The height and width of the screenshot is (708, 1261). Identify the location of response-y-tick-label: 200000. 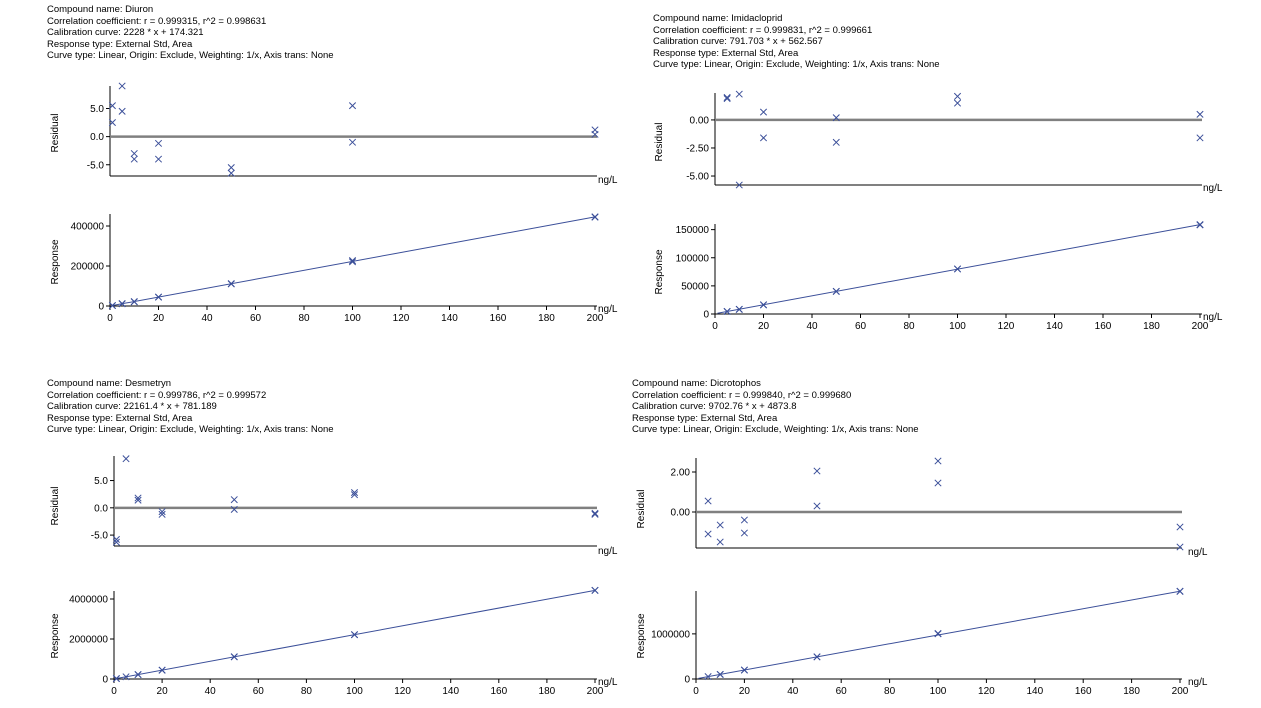
(88, 267).